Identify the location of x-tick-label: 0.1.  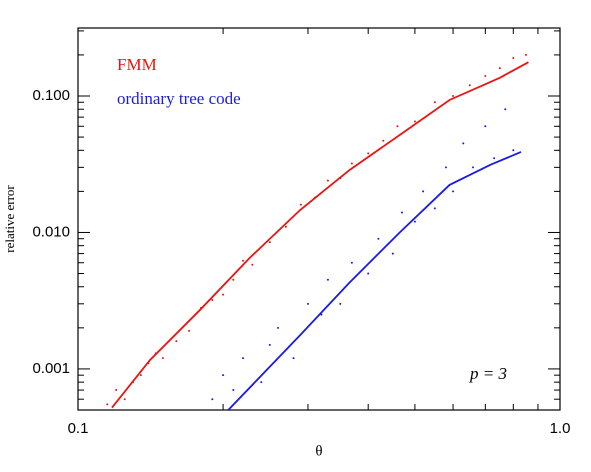
(78, 428).